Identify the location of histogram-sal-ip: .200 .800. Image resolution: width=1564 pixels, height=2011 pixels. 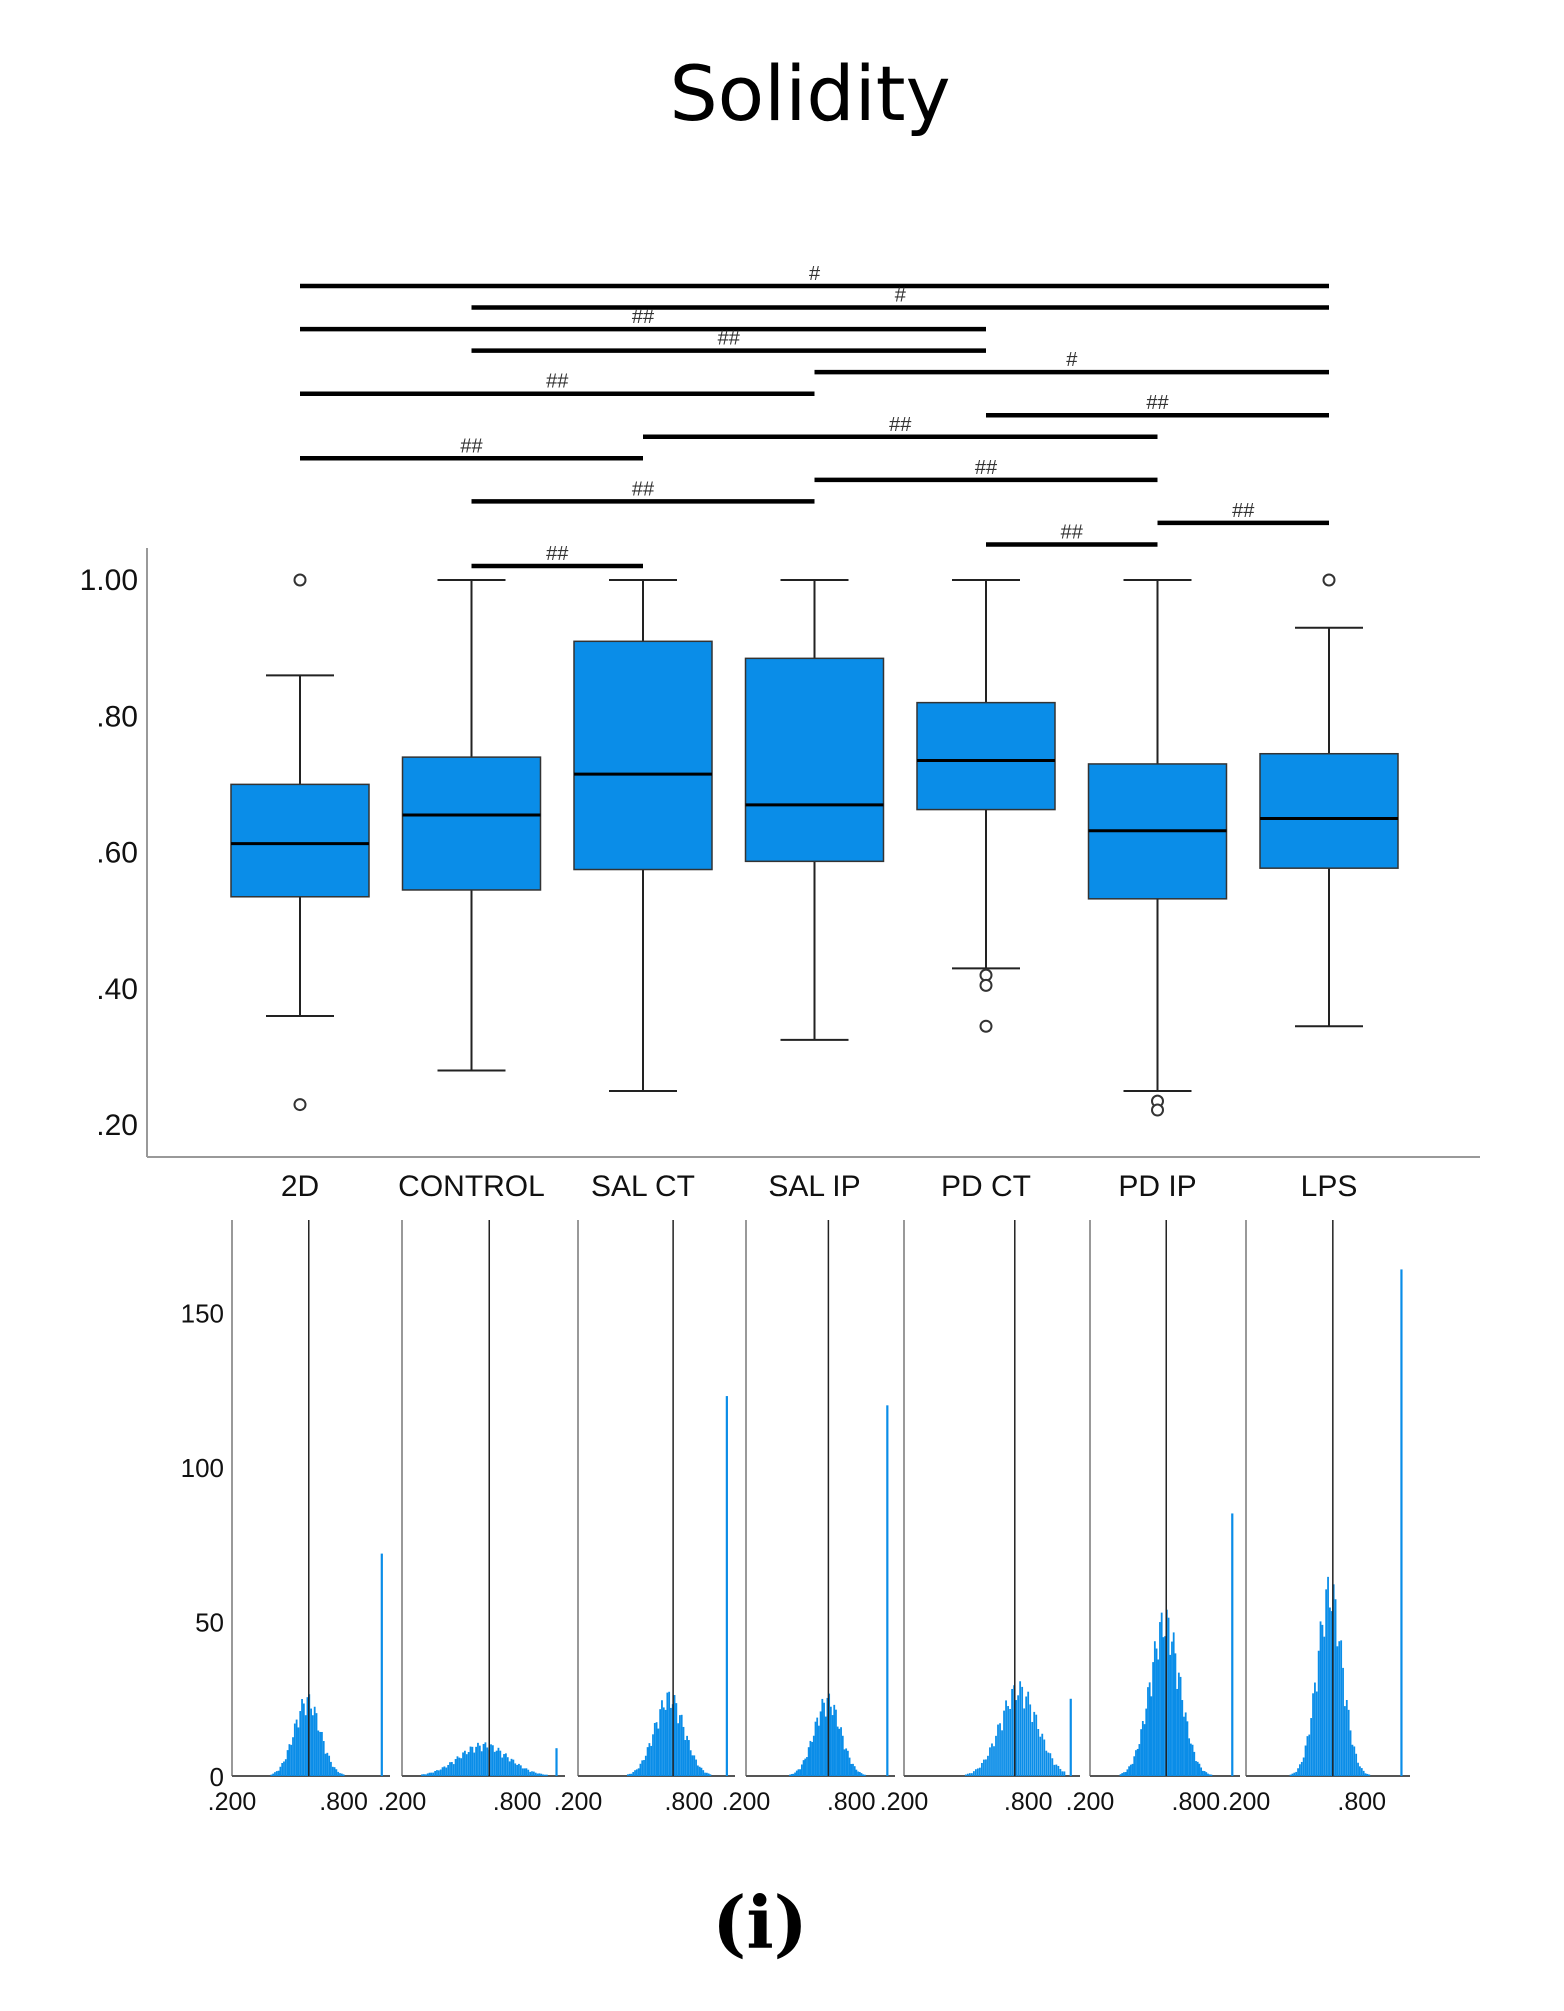
(808, 1518).